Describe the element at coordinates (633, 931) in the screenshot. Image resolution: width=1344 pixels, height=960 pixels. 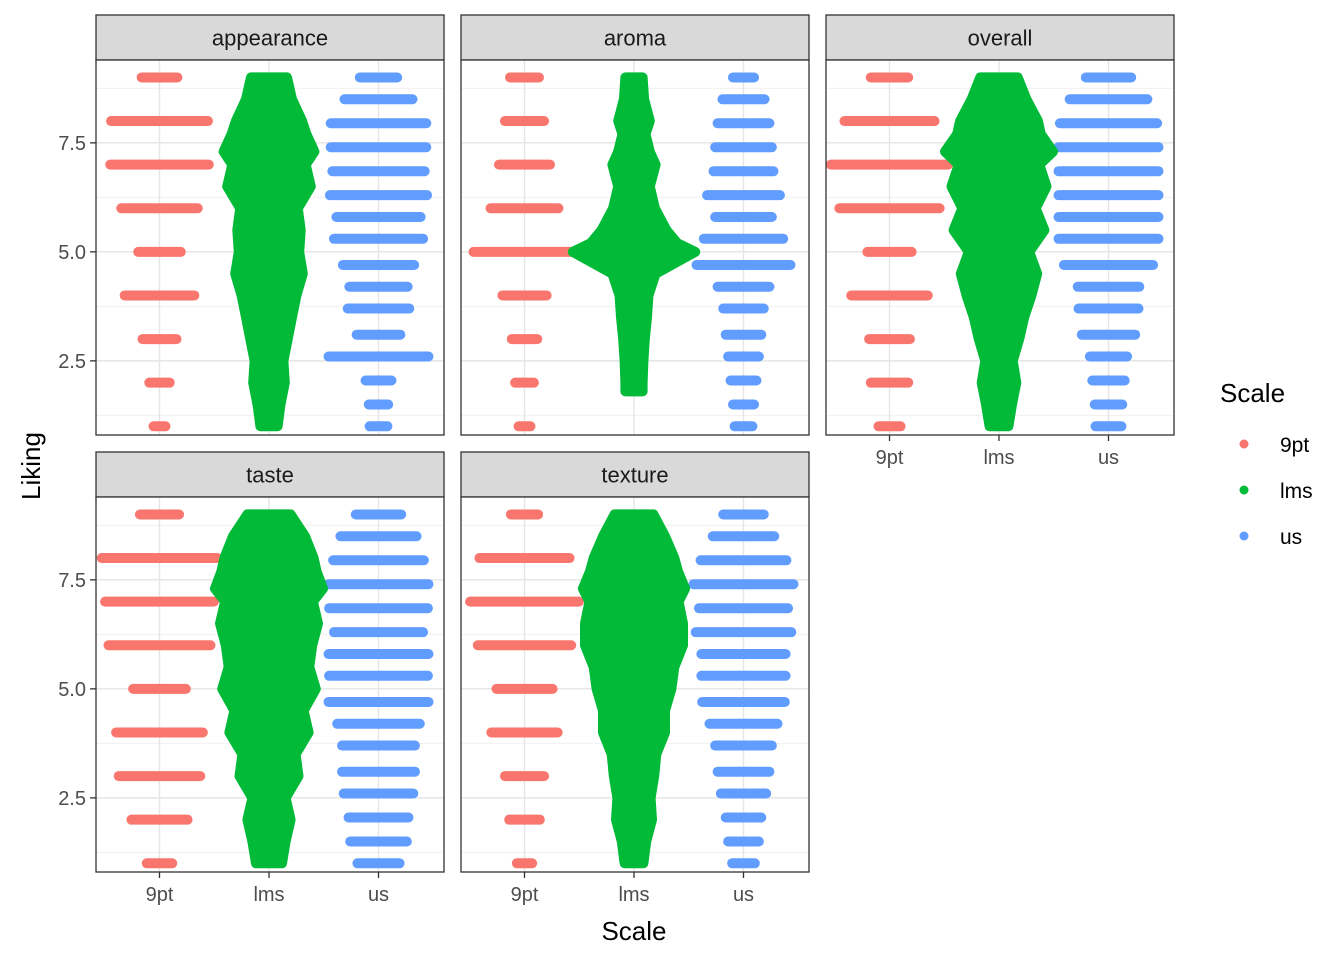
I see `x-axis-title: Scale` at that location.